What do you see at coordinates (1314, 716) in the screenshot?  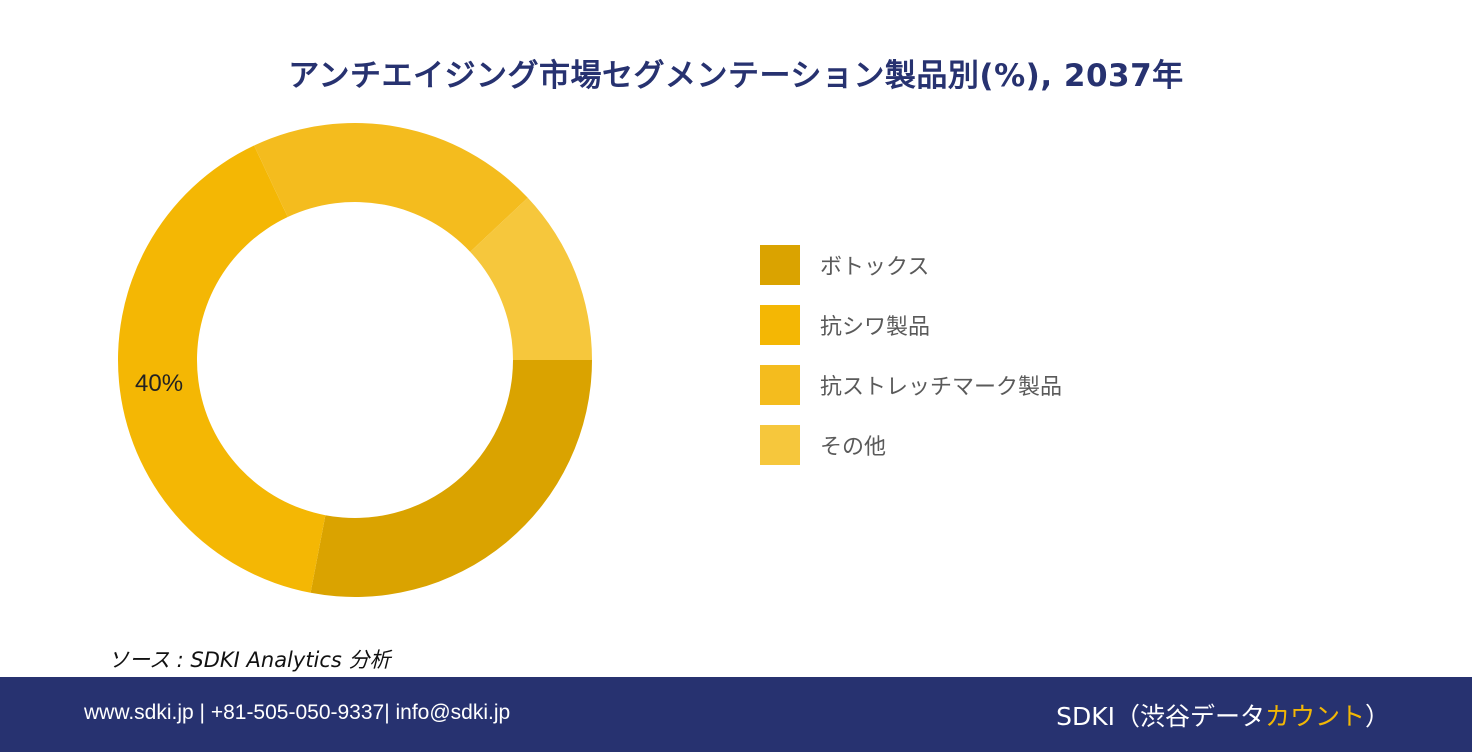 I see `brand-accent: カウント` at bounding box center [1314, 716].